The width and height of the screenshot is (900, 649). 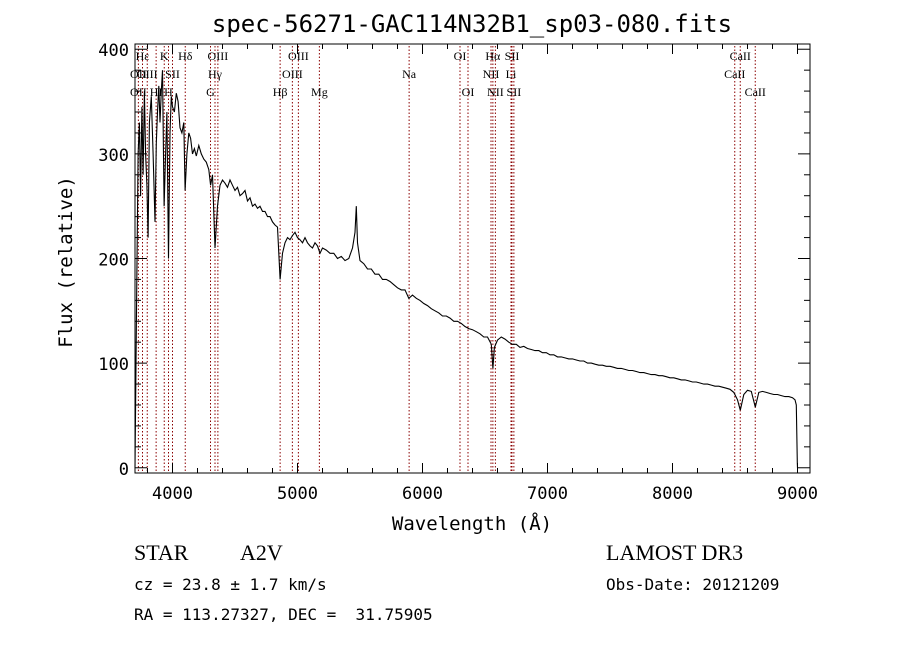 I want to click on y-tick-label: 300, so click(x=113, y=156).